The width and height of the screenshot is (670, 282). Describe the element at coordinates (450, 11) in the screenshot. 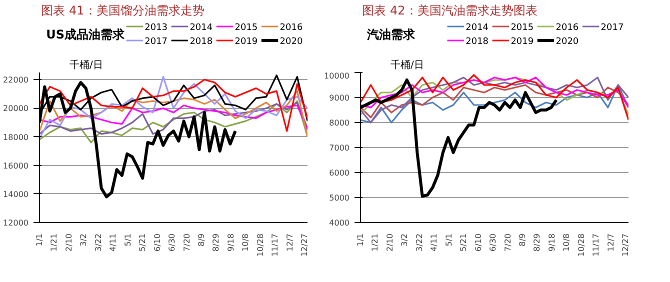

I see `chart-title: 图表 42：美国汽油需求走势图表` at that location.